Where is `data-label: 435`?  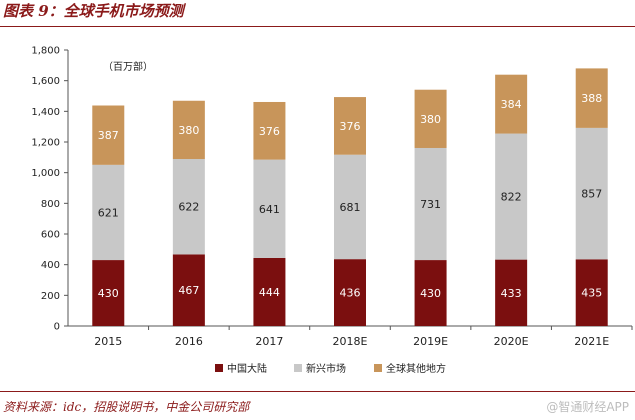 data-label: 435 is located at coordinates (591, 293).